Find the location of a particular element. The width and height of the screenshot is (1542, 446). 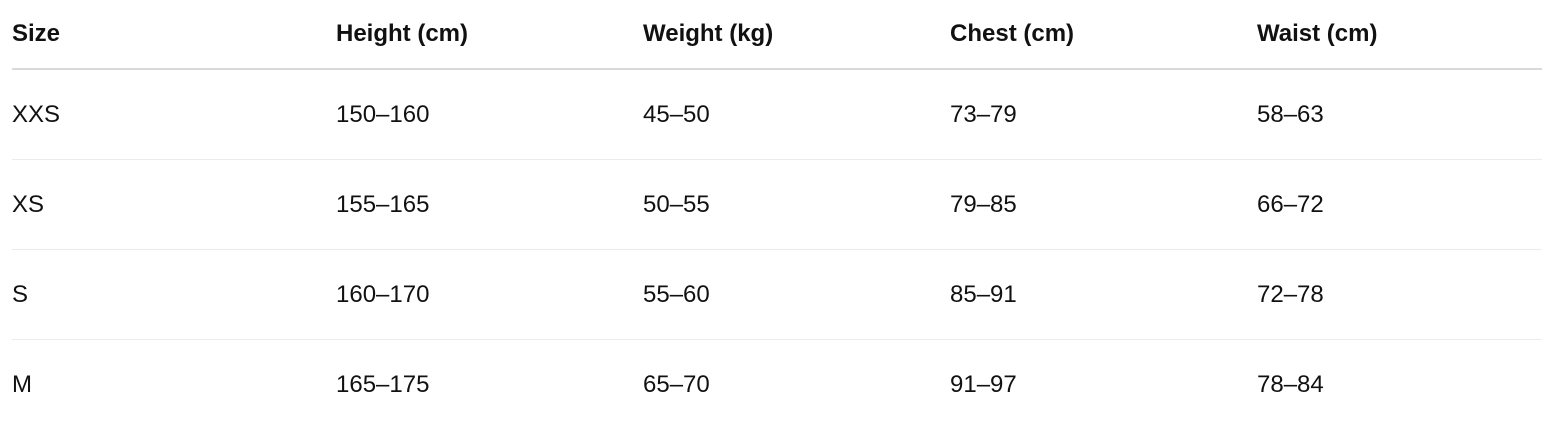

table-cell: 73–79 is located at coordinates (1103, 114).